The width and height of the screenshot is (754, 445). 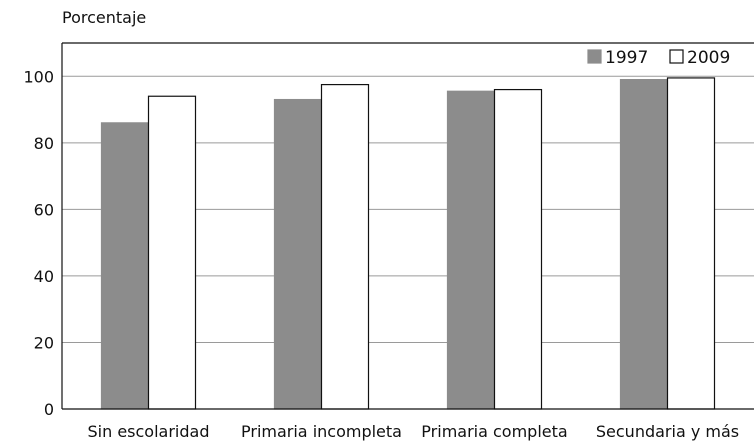 I want to click on legend-label-2009: 2009, so click(x=708, y=58).